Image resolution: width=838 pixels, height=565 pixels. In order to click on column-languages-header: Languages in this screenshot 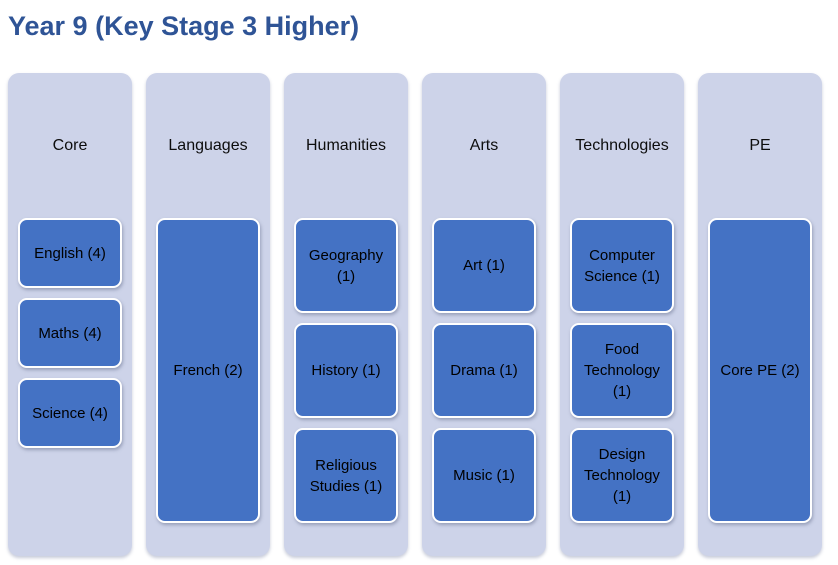, I will do `click(208, 145)`.